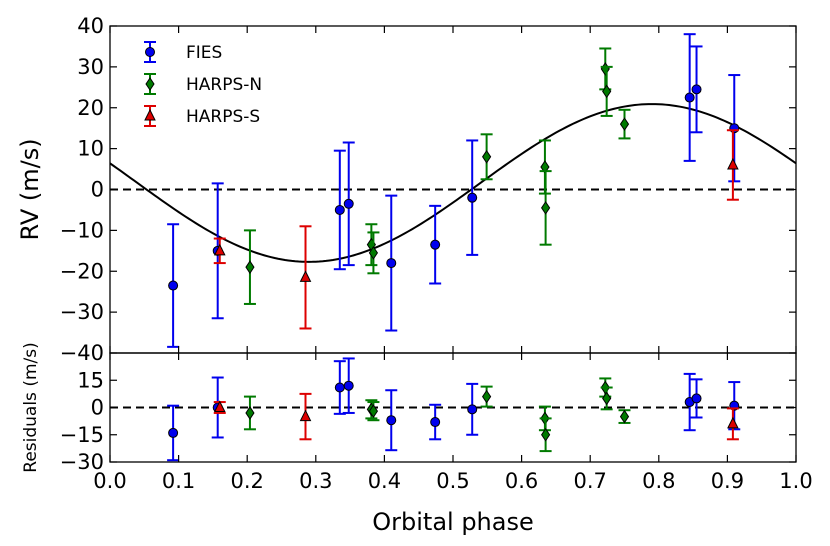 Image resolution: width=830 pixels, height=546 pixels. What do you see at coordinates (97, 408) in the screenshot?
I see `residuals-y-tick-label: 0` at bounding box center [97, 408].